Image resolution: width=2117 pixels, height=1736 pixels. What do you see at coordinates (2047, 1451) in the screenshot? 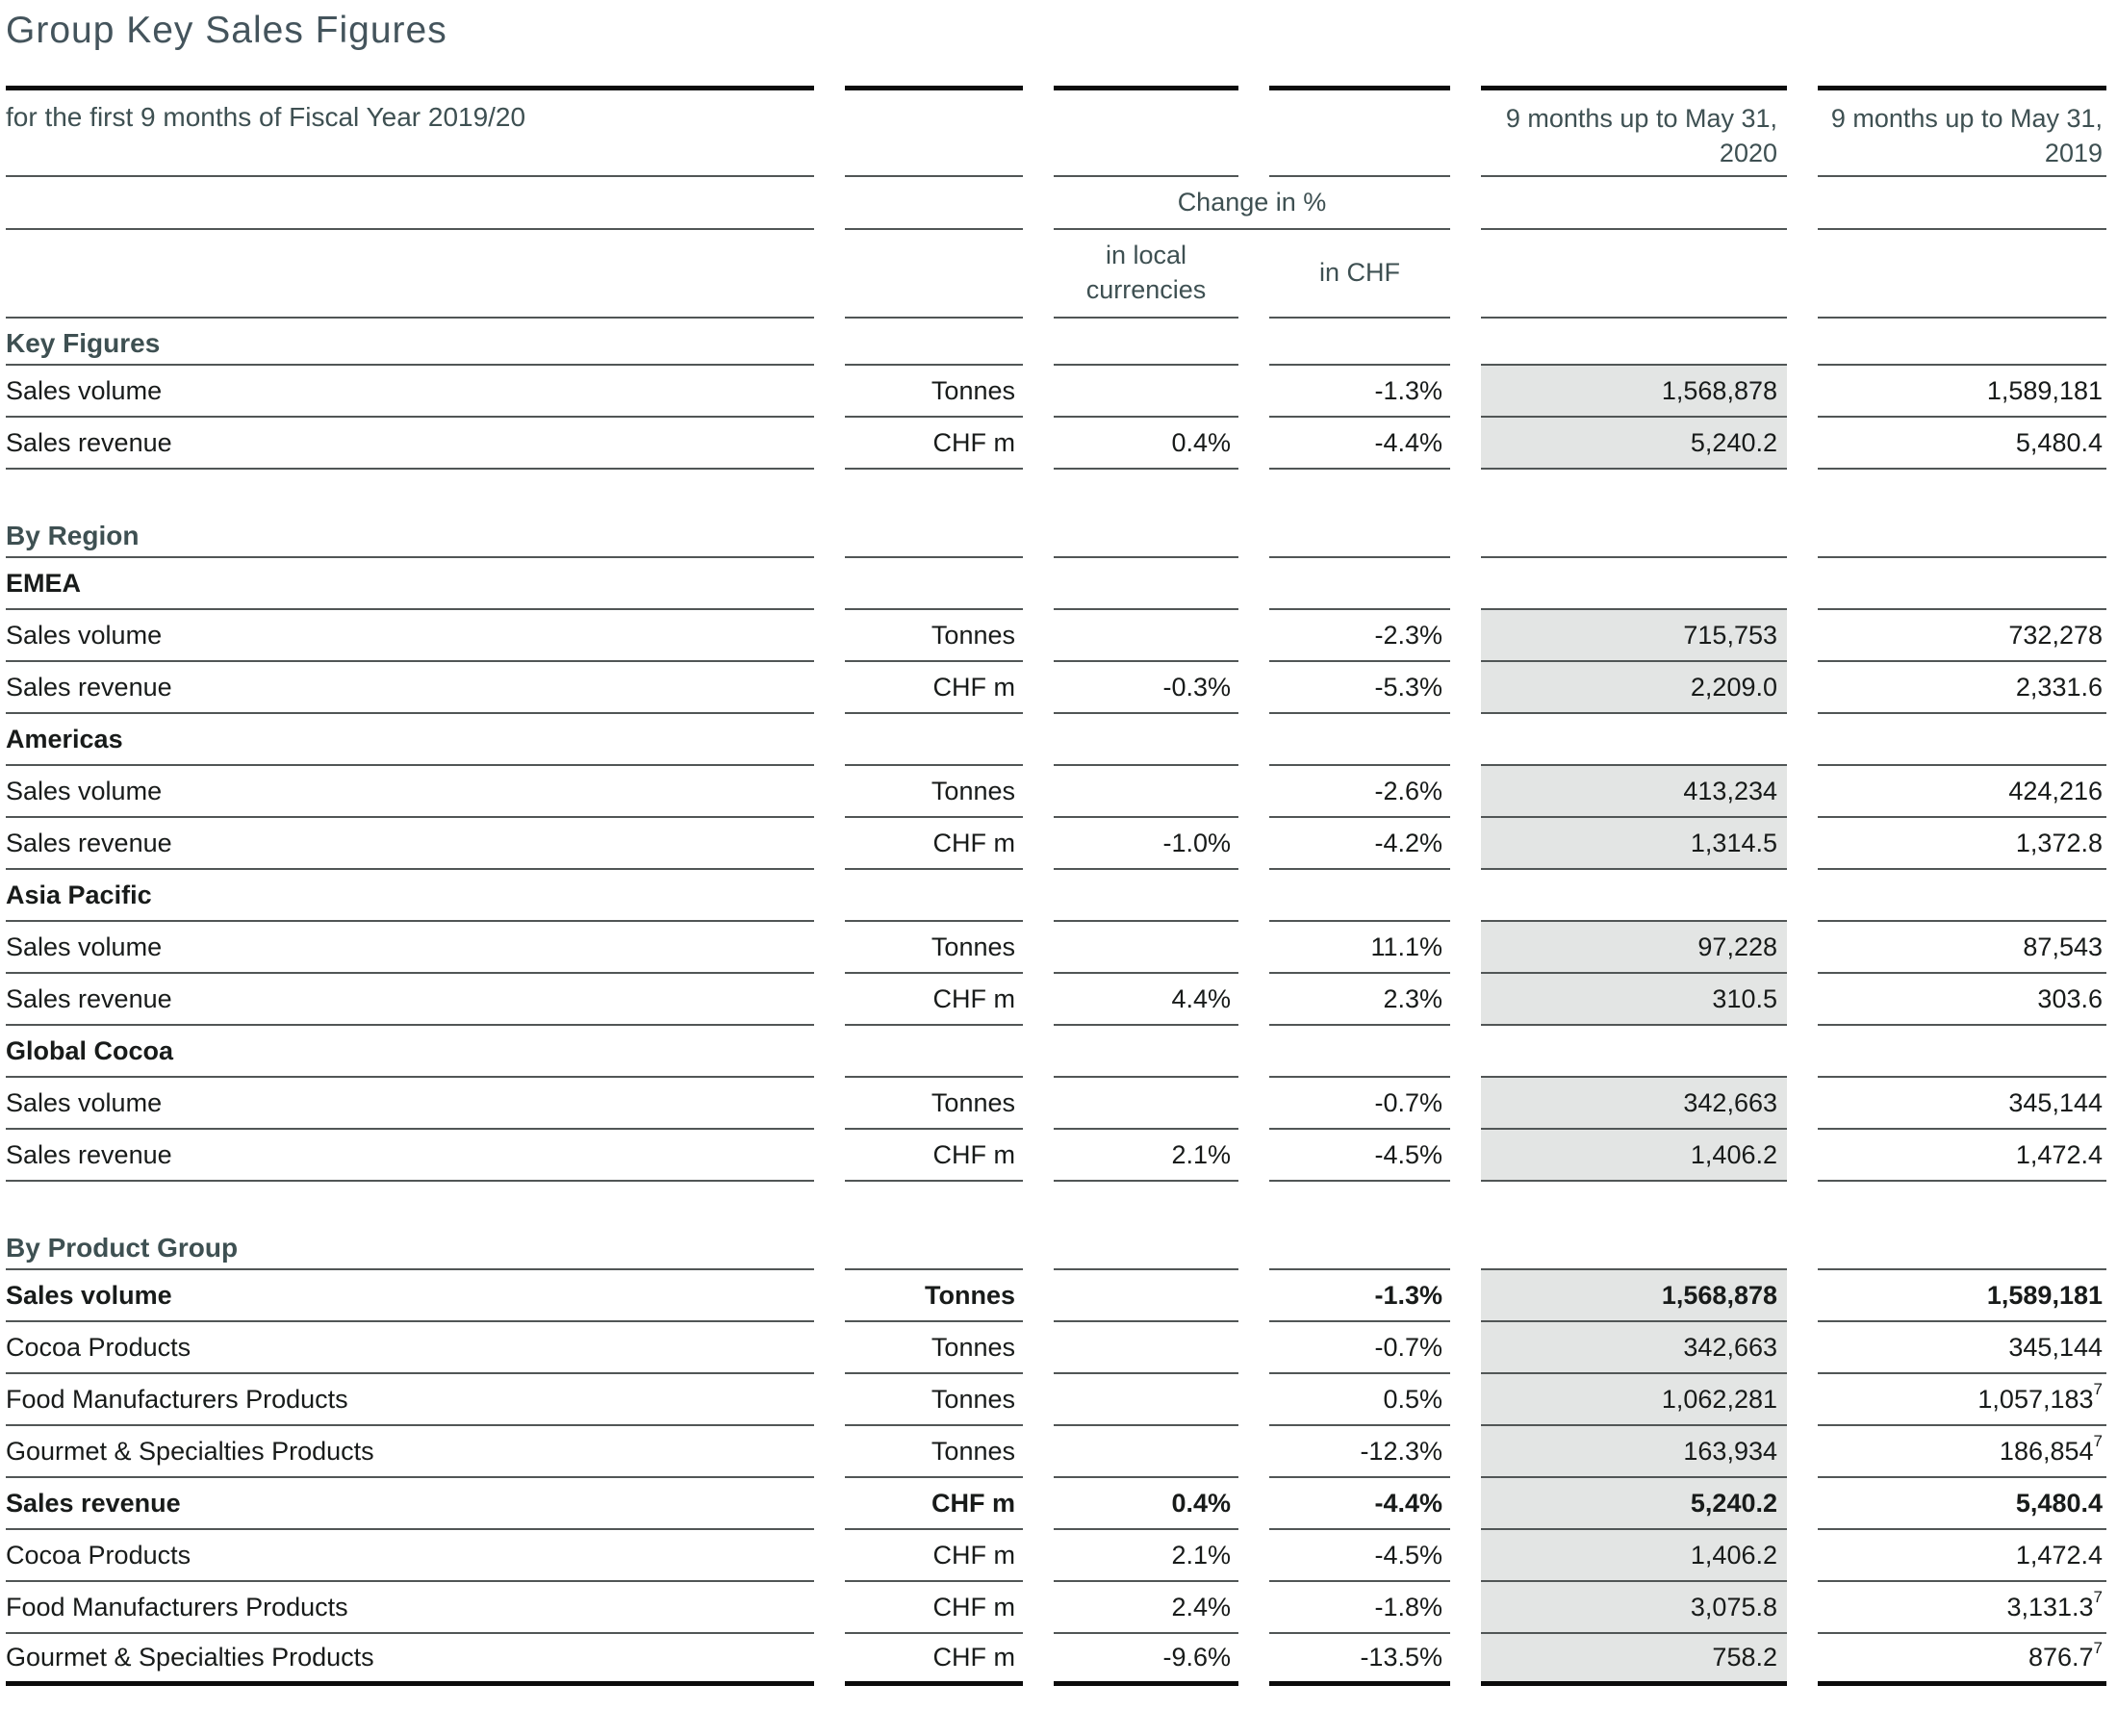
I see `value-2019-cell-text: 186,854` at bounding box center [2047, 1451].